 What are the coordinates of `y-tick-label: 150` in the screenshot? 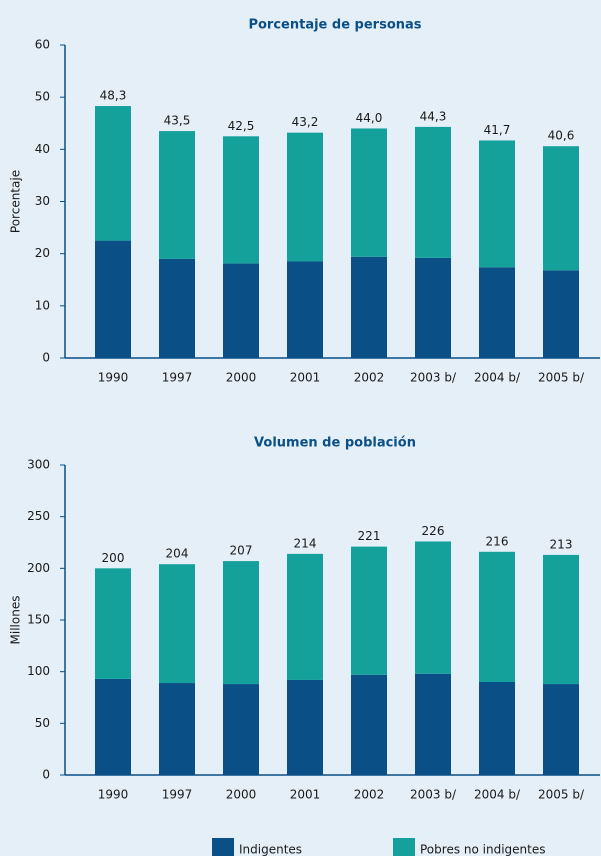 It's located at (38, 620).